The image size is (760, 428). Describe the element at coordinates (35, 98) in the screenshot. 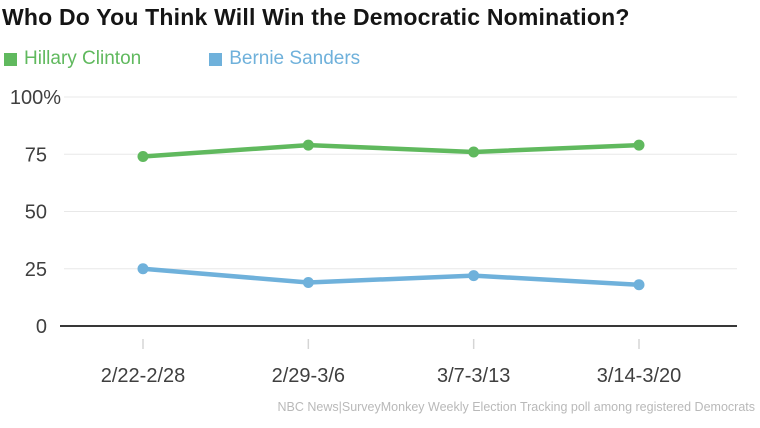

I see `y-tick-label: 100%` at that location.